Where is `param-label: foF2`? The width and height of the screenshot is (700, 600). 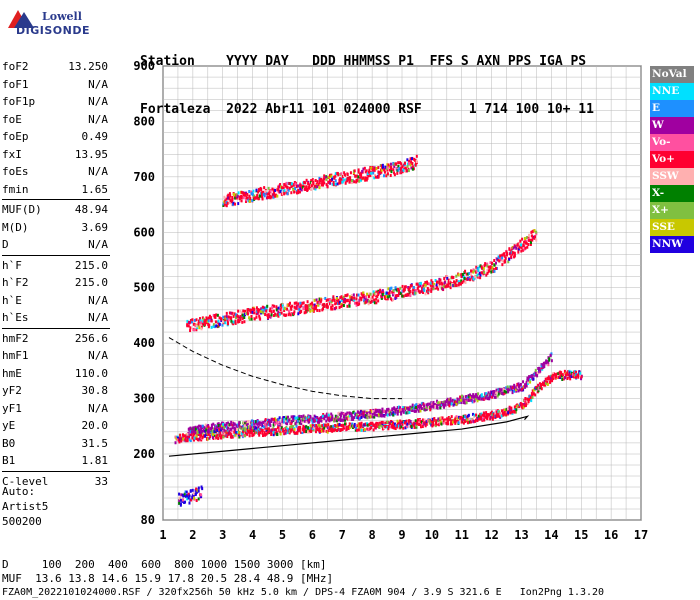
param-label: foF2 is located at coordinates (15, 66).